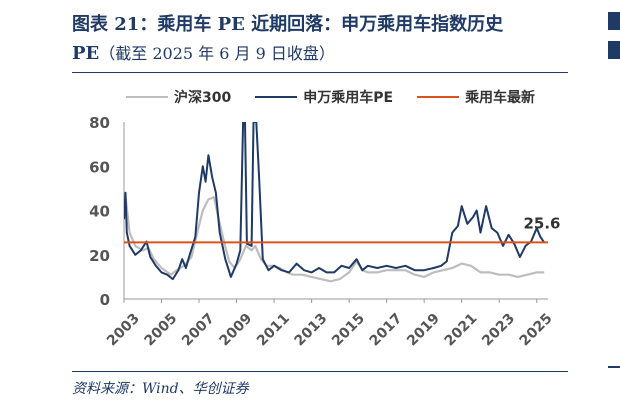 This screenshot has width=620, height=412. I want to click on x-tick-label: 2005, so click(160, 330).